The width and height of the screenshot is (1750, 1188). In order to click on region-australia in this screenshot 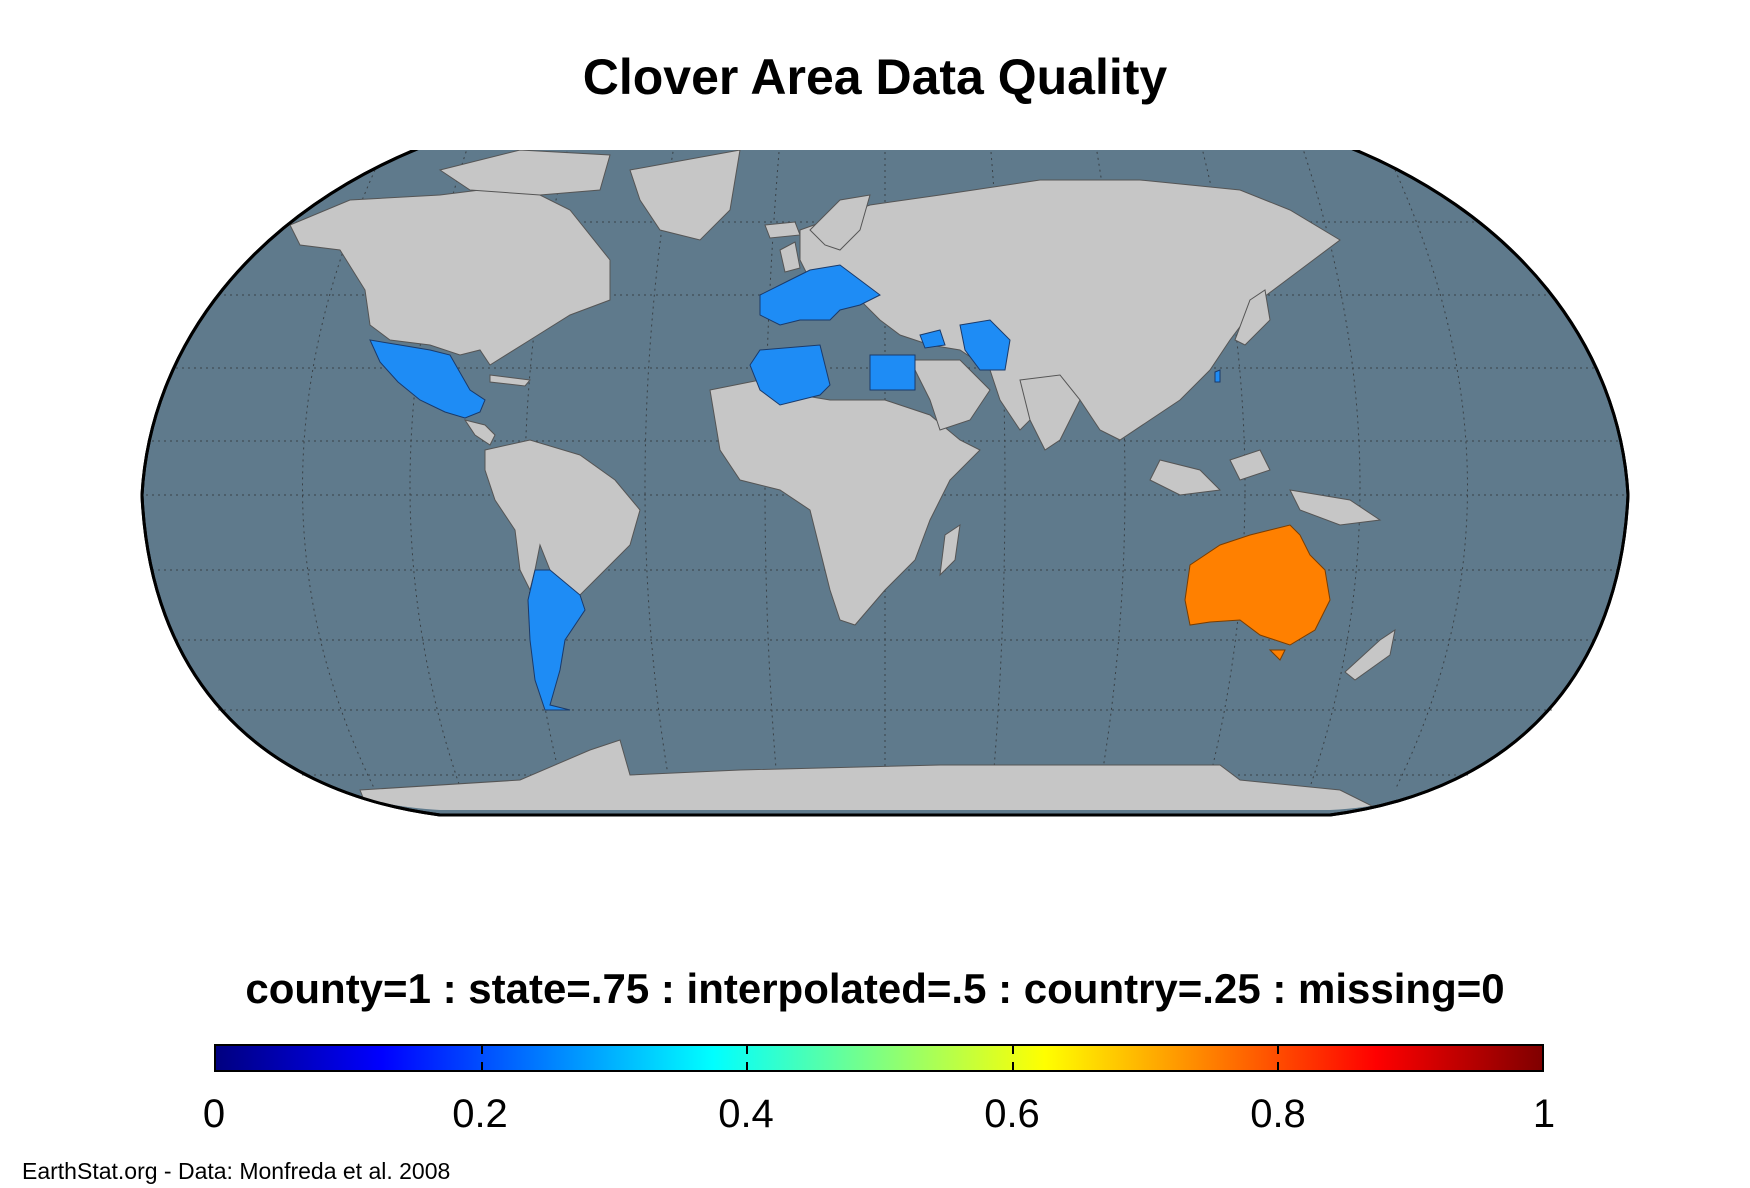, I will do `click(1257, 585)`.